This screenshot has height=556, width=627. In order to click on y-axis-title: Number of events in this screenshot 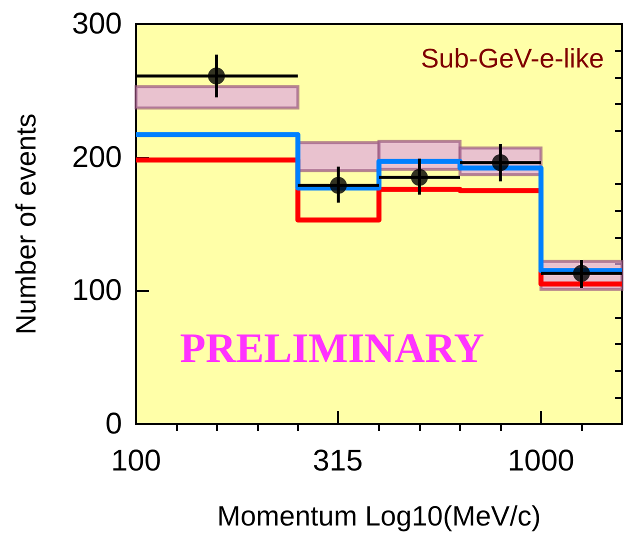, I will do `click(26, 224)`.